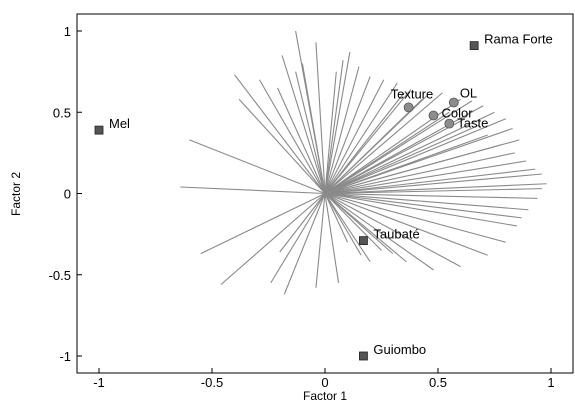 The height and width of the screenshot is (404, 575). What do you see at coordinates (396, 234) in the screenshot?
I see `point-label: Taubaté` at bounding box center [396, 234].